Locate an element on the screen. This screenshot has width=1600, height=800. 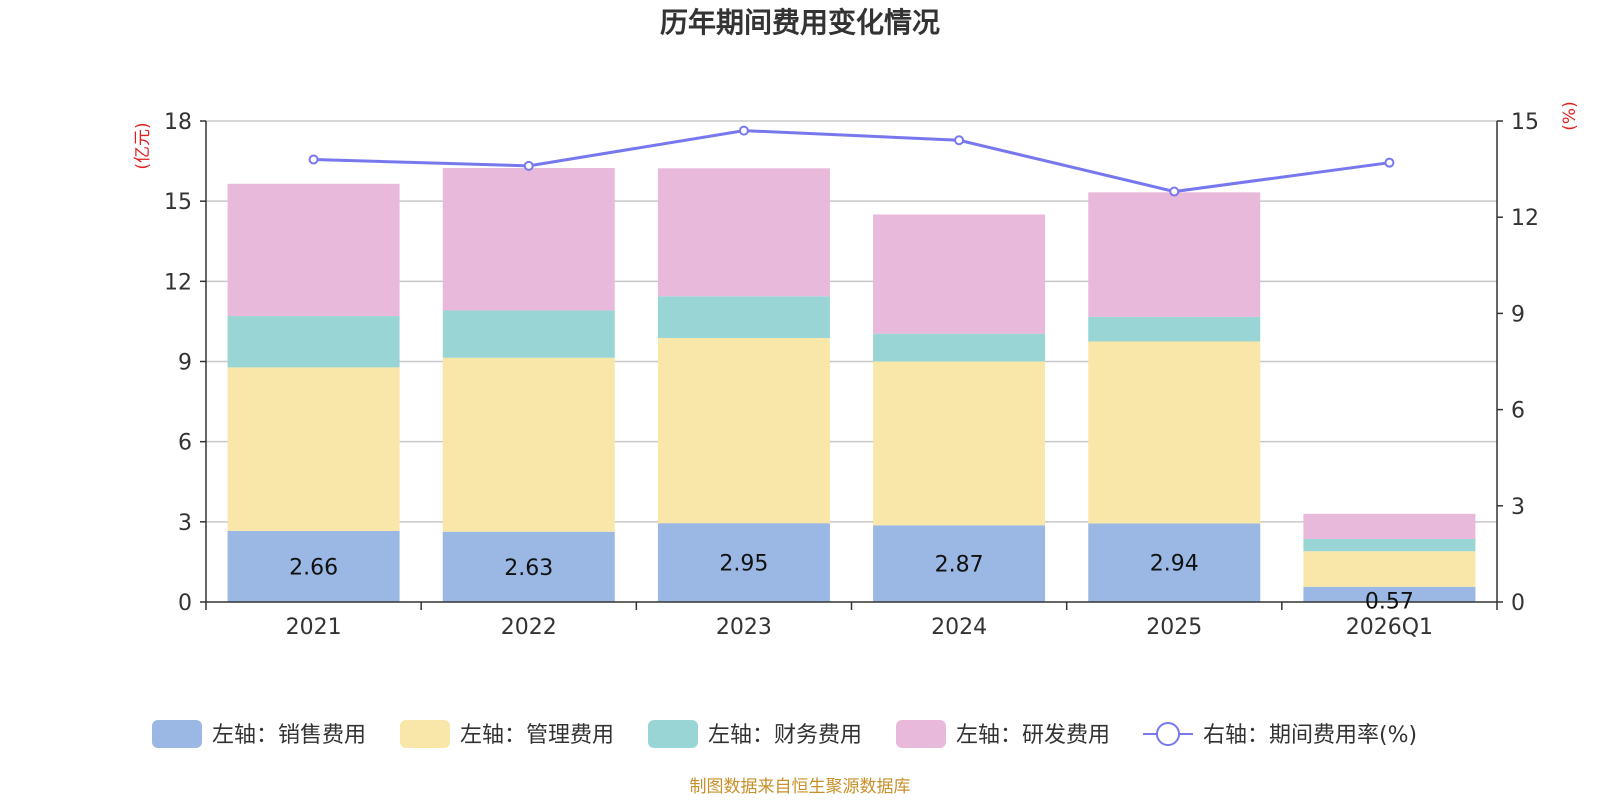
right-axis-tick-label: 9 is located at coordinates (1518, 314).